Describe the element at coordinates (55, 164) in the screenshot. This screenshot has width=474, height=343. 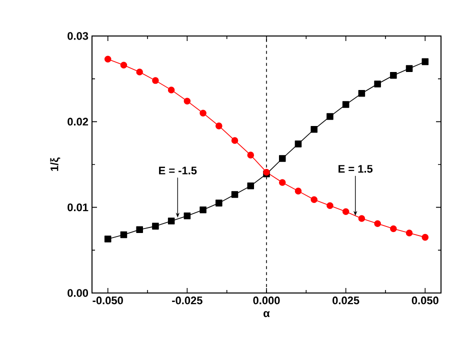
I see `y-axis-title: 1/ξ` at that location.